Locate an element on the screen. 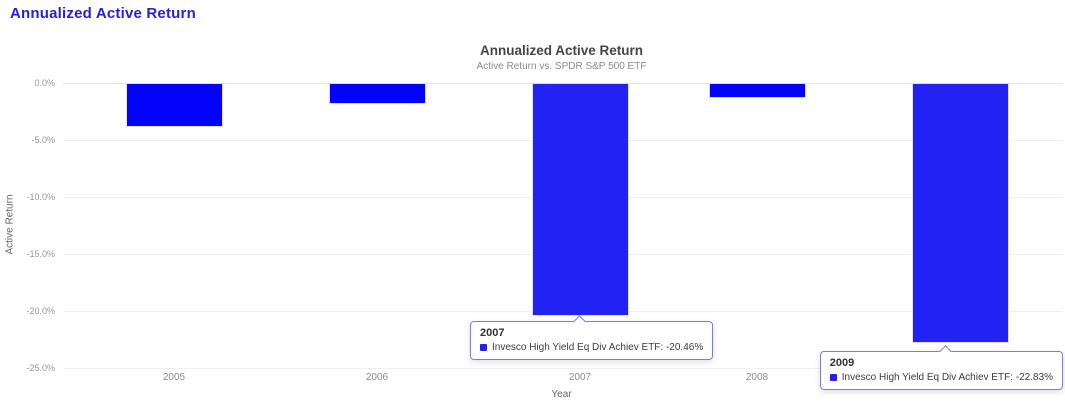  bar-2008 is located at coordinates (757, 90).